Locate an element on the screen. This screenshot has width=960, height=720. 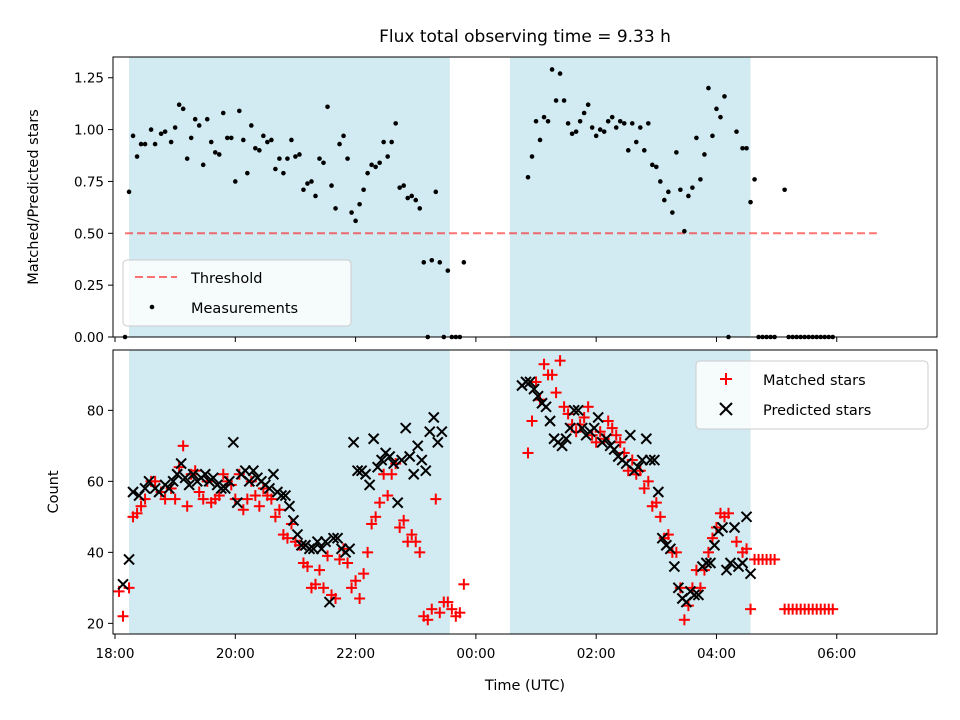
bottom-xlabel: Time (UTC) is located at coordinates (524, 686).